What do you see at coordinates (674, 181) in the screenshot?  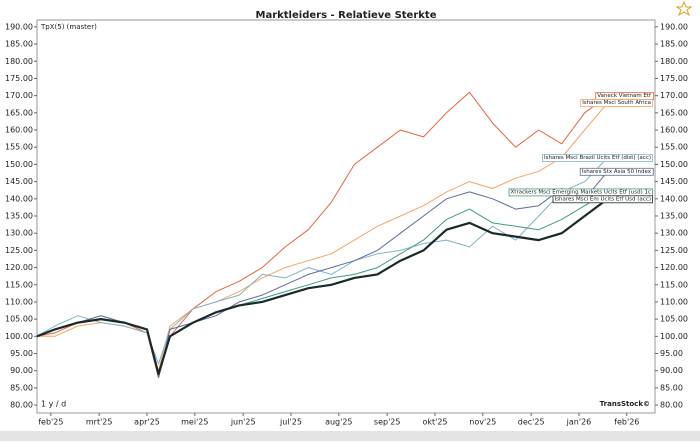 I see `y2-tick-label: 145.00` at bounding box center [674, 181].